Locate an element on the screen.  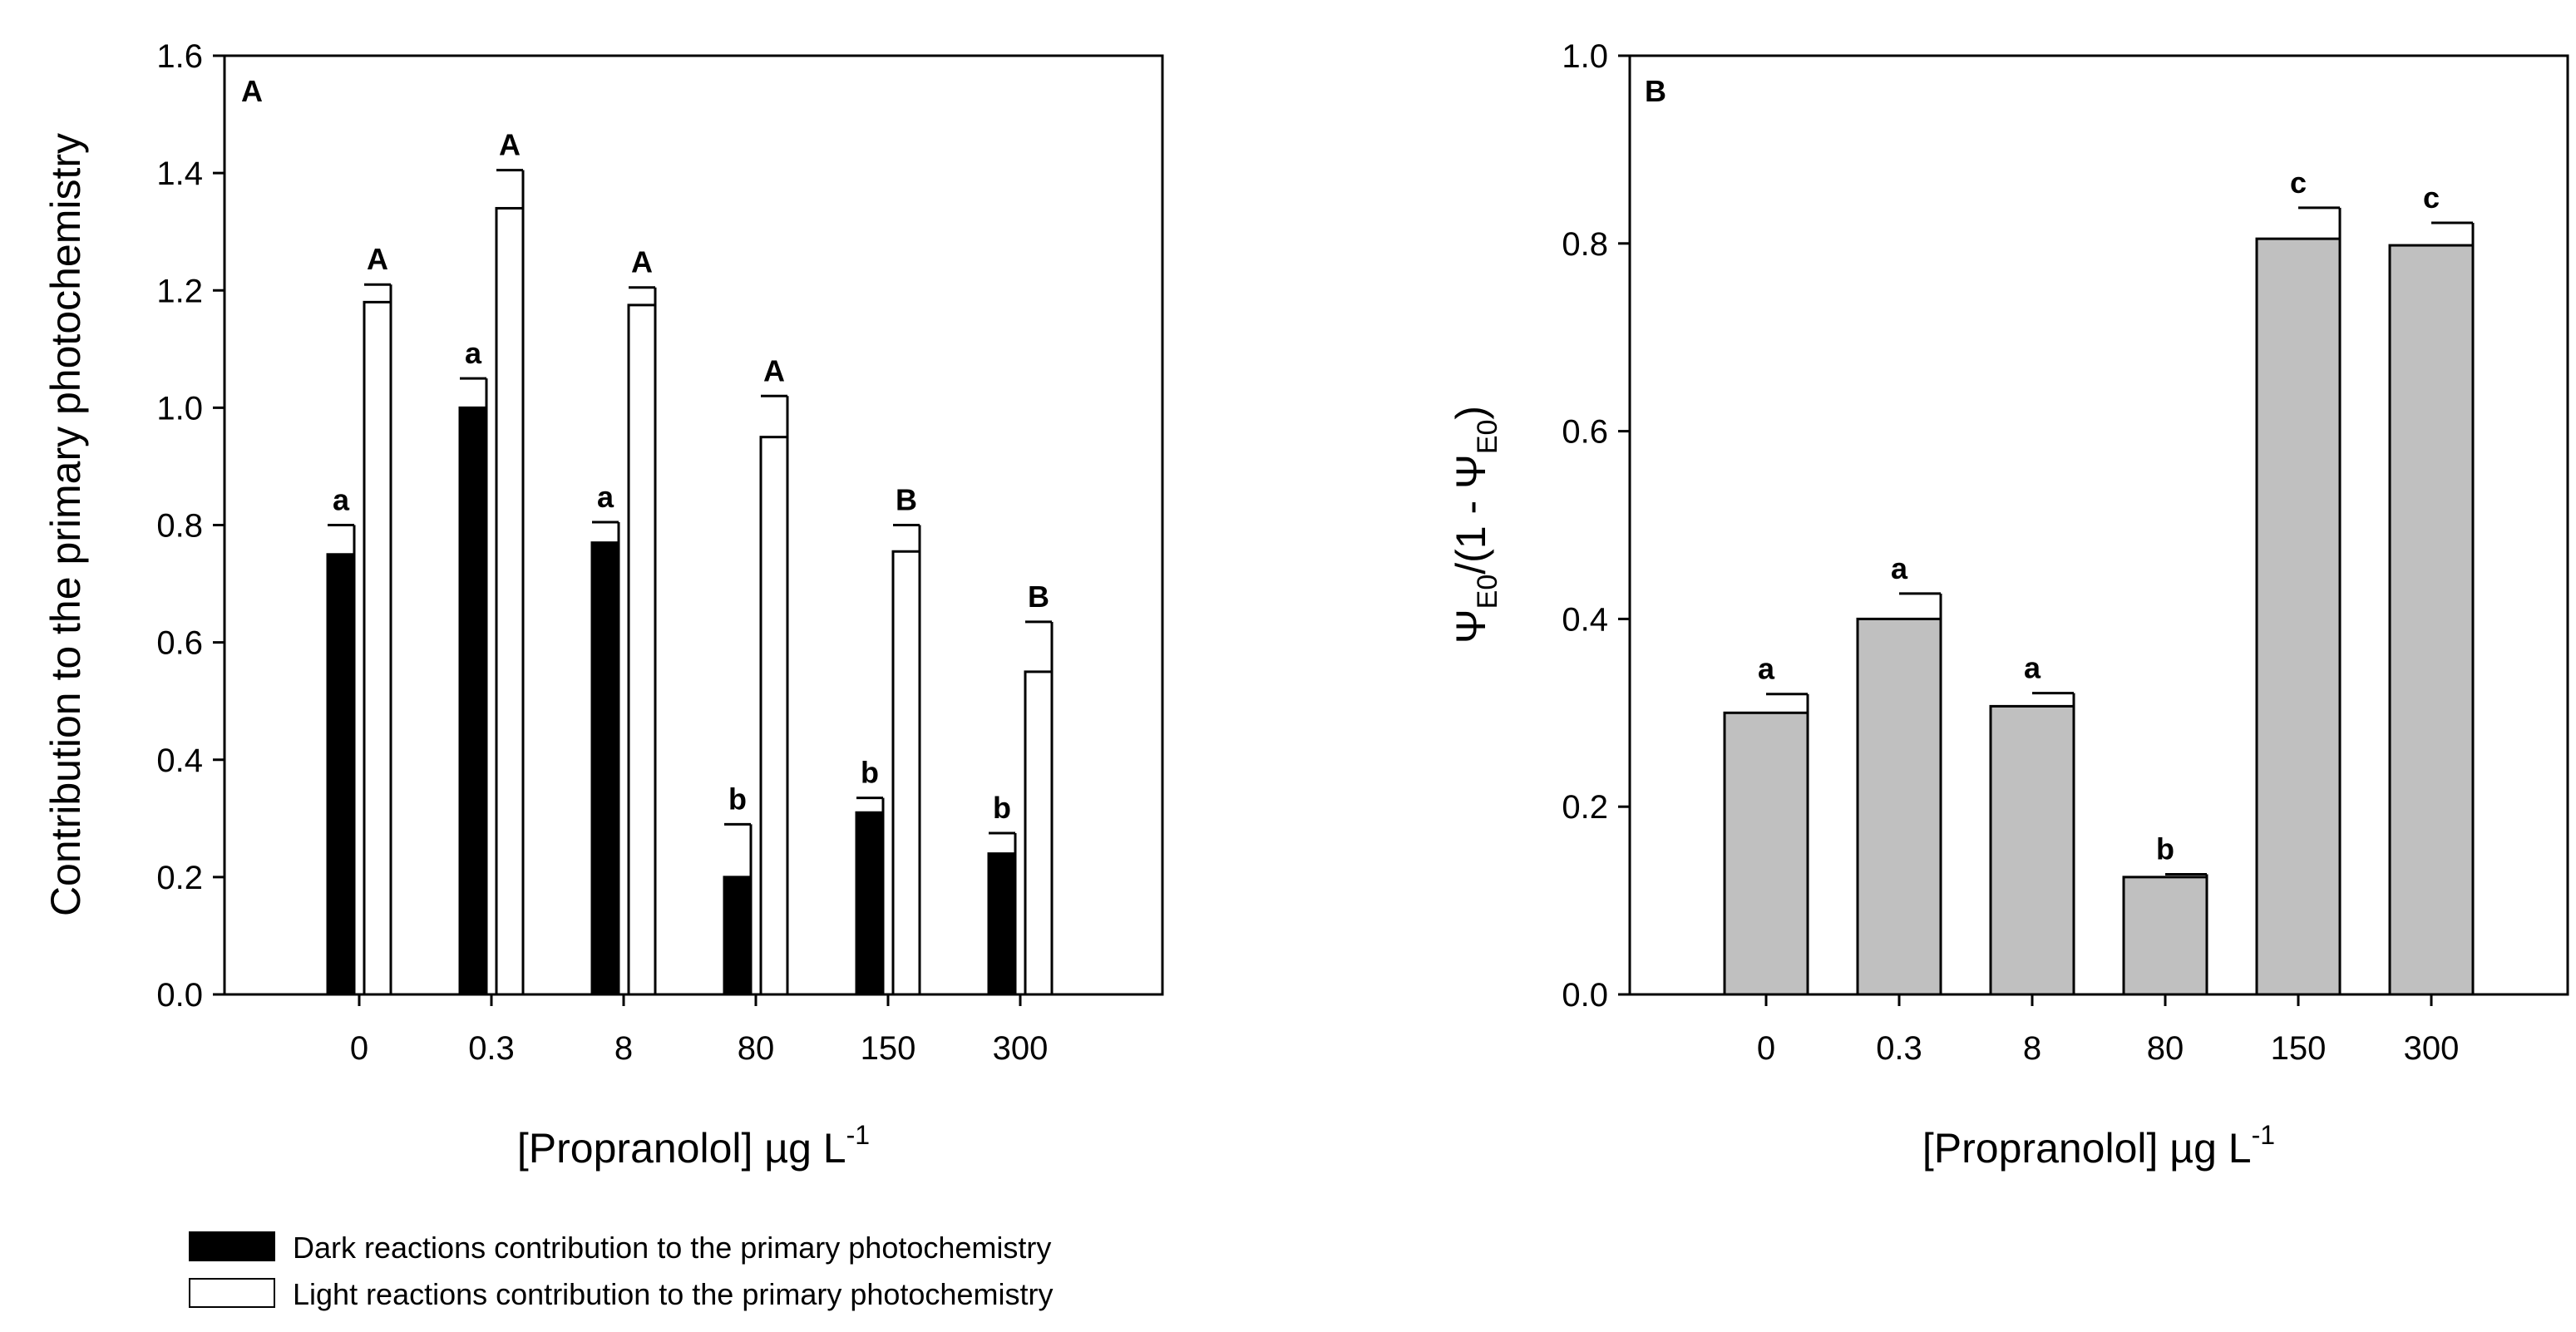
panel-b-y-psi-2: Ψ is located at coordinates (1471, 471).